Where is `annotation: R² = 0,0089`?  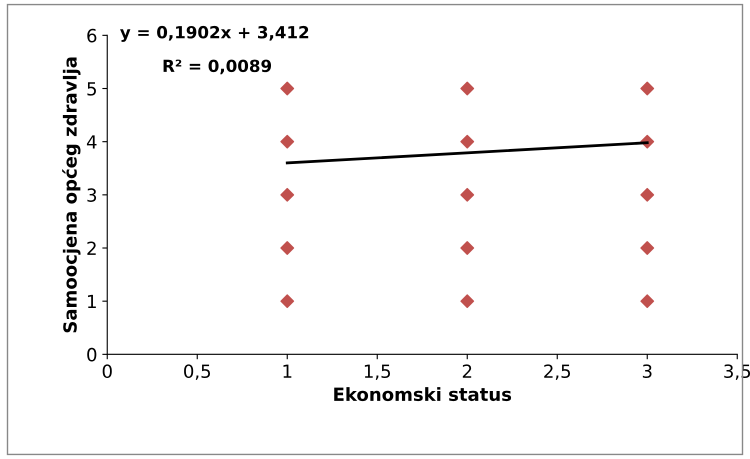 annotation: R² = 0,0089 is located at coordinates (218, 67).